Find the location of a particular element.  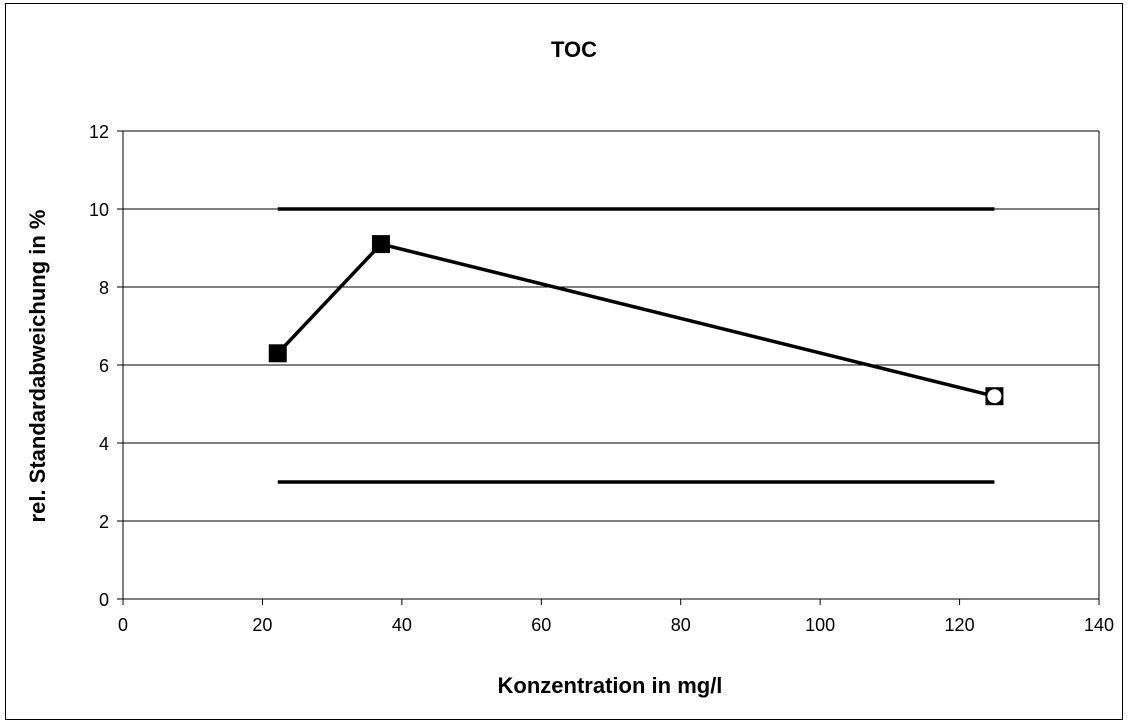

y-tick-label-2: 2 is located at coordinates (104, 522).